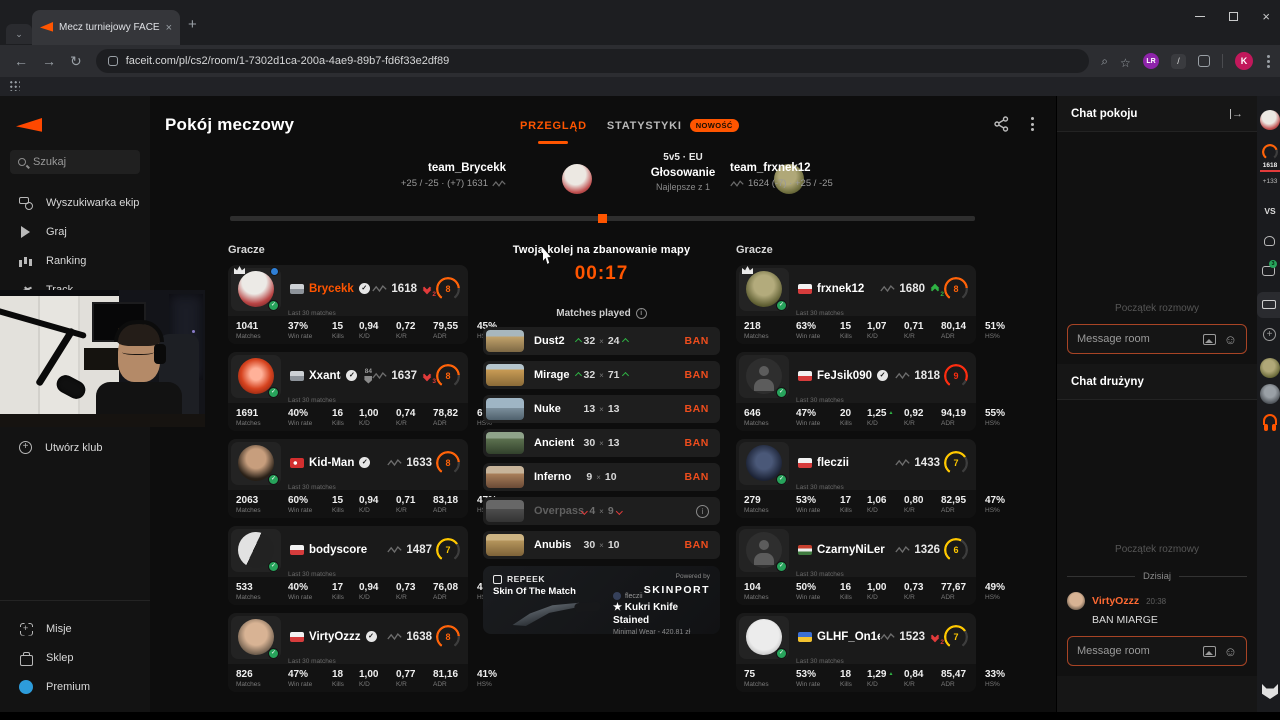 The height and width of the screenshot is (720, 1280). I want to click on elo-trend-icon: 2, so click(936, 290).